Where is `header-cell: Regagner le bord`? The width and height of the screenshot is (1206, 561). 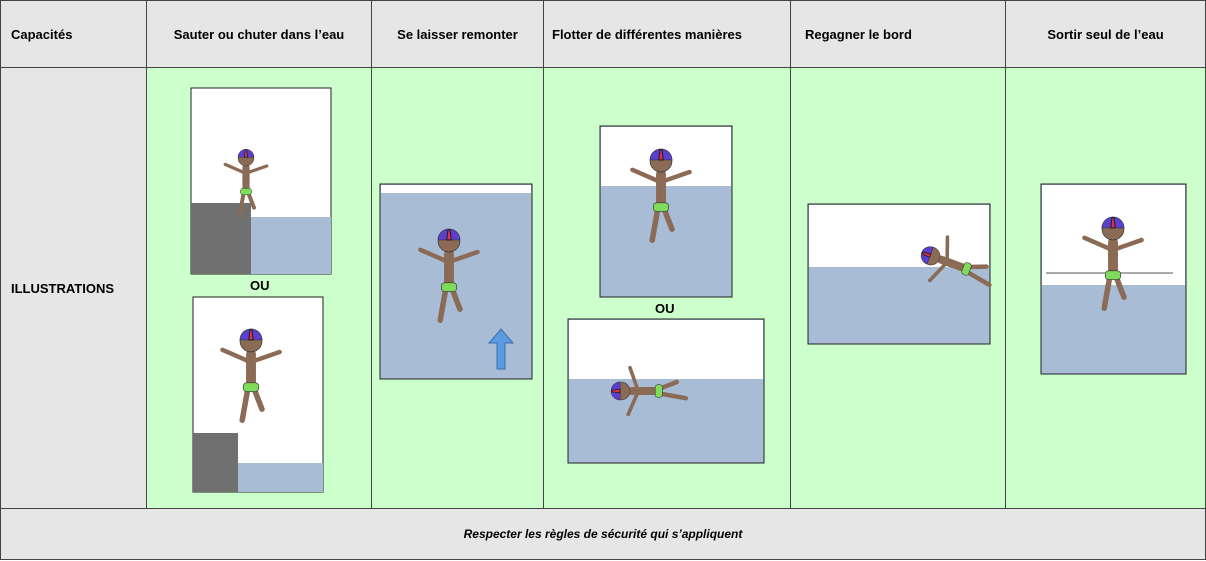 header-cell: Regagner le bord is located at coordinates (898, 34).